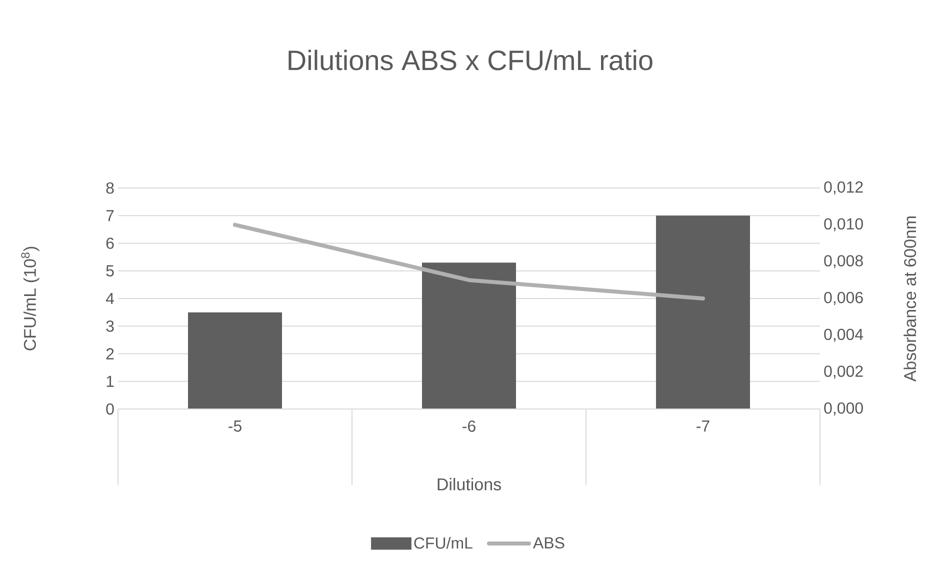 The image size is (929, 574). I want to click on y-tick-label: 8, so click(110, 188).